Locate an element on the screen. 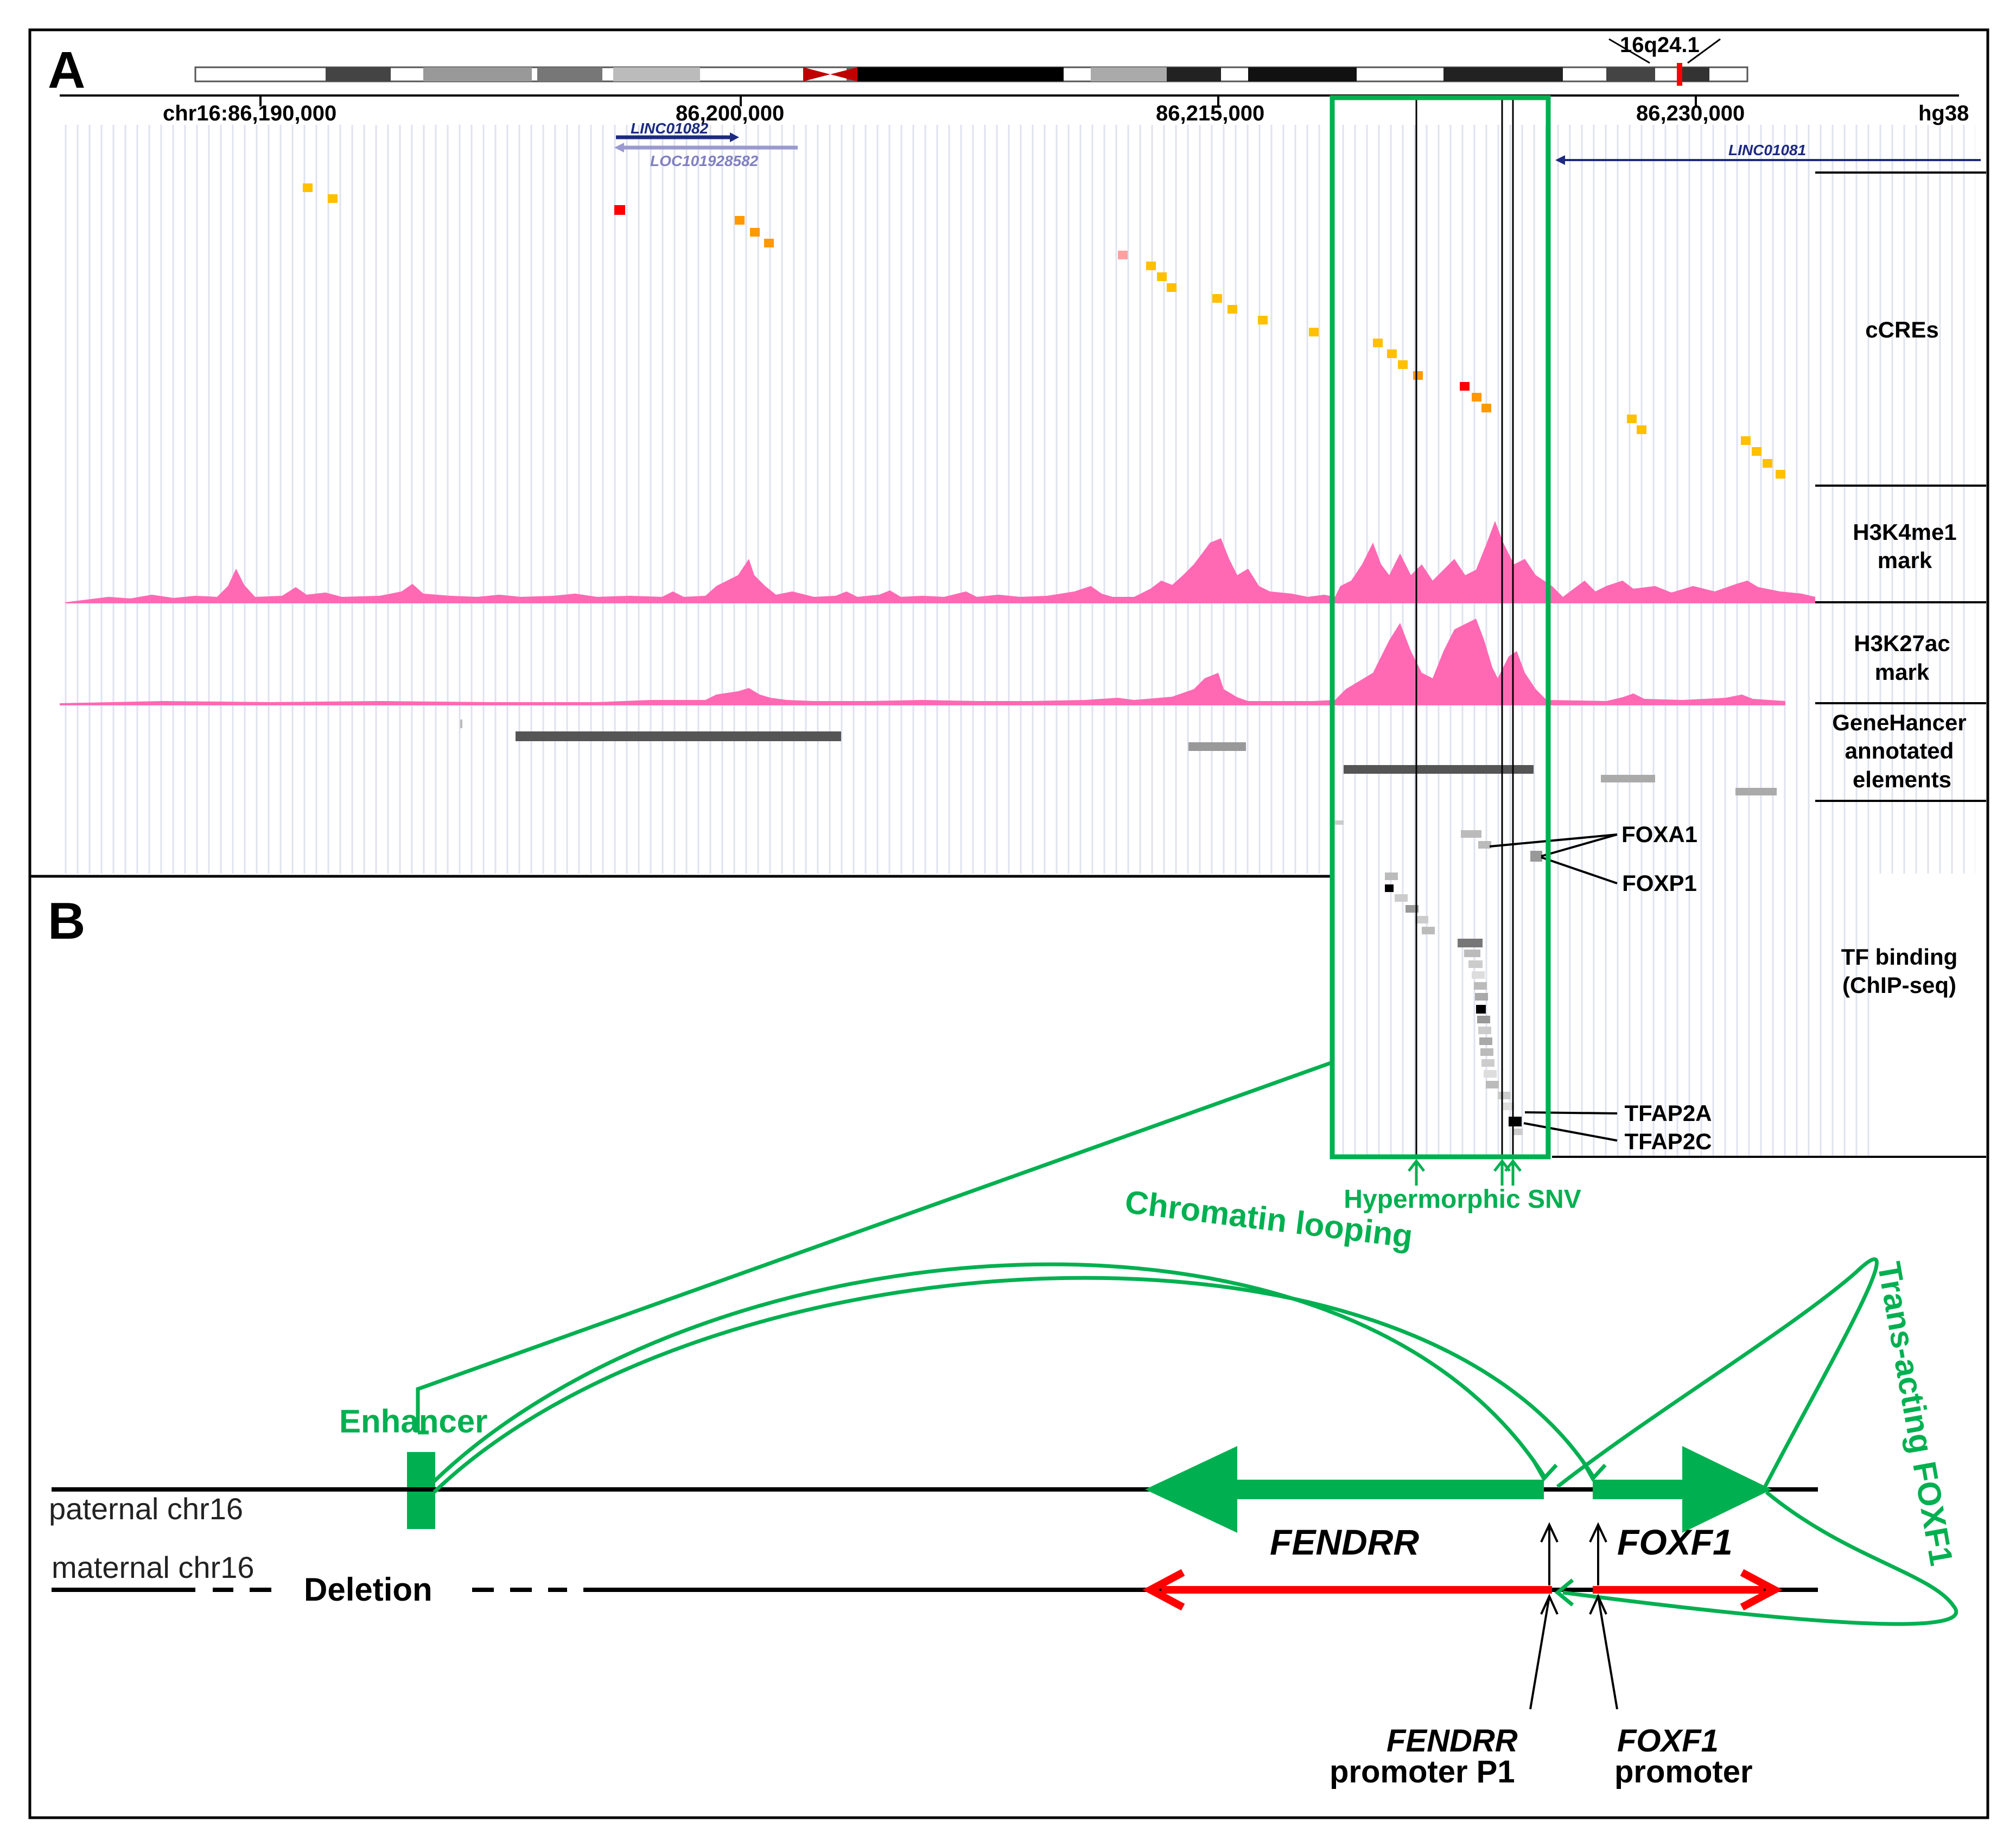  chromatin-looping-arcs is located at coordinates (1020, 1378).